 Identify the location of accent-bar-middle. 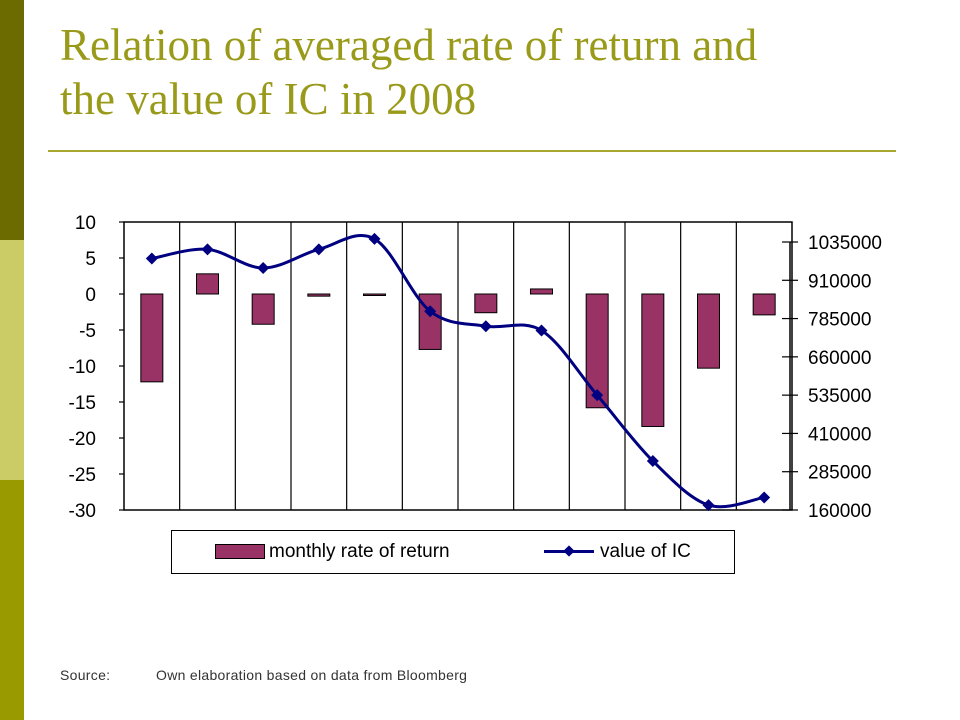
(12, 360).